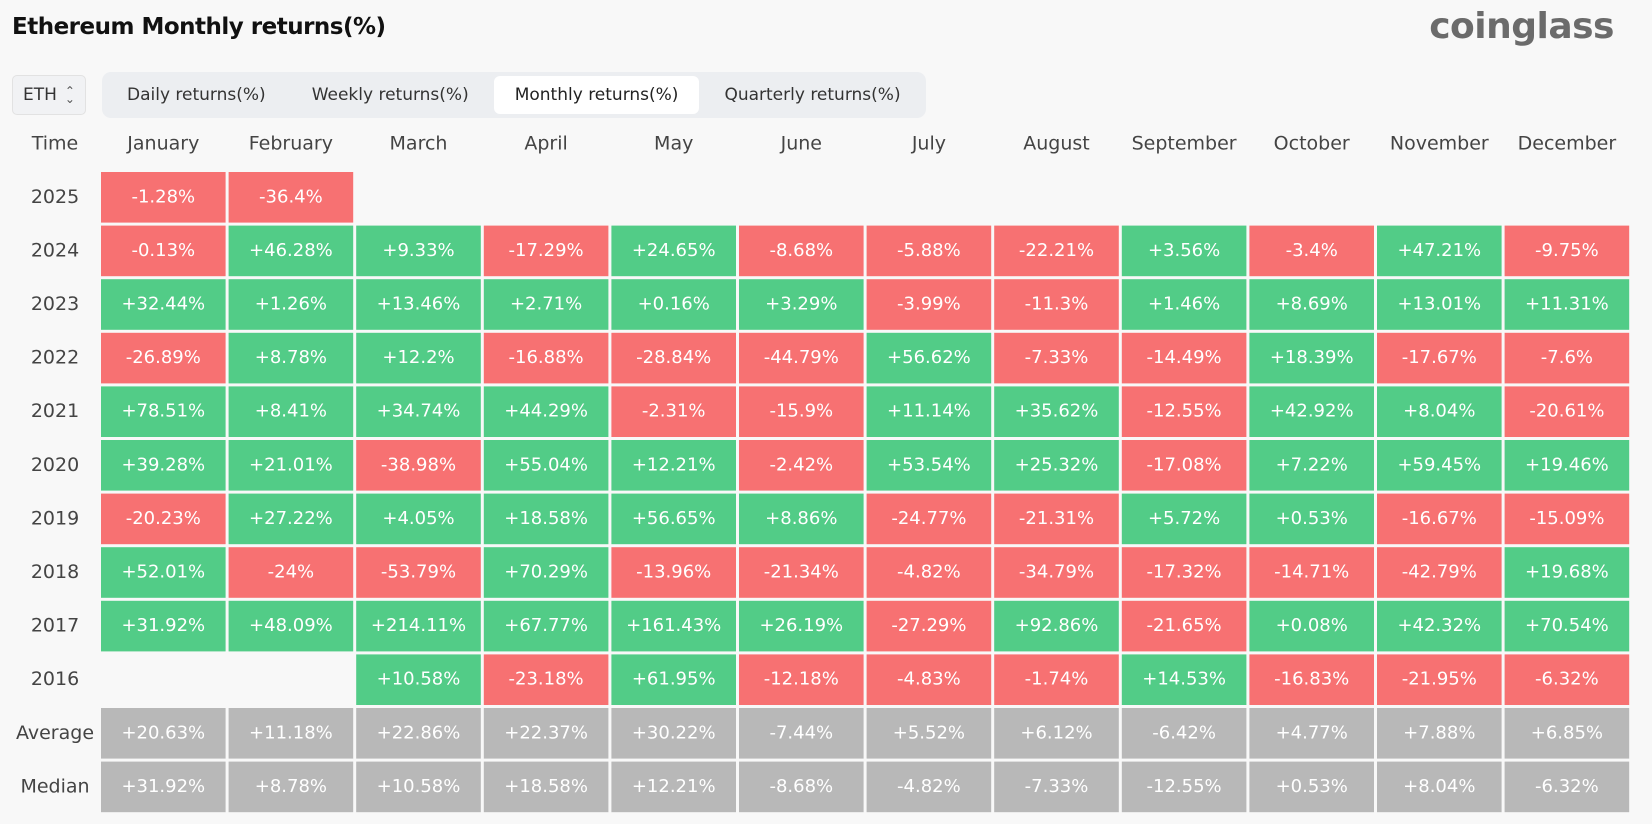  Describe the element at coordinates (418, 733) in the screenshot. I see `heatmap-cell-average-march` at that location.